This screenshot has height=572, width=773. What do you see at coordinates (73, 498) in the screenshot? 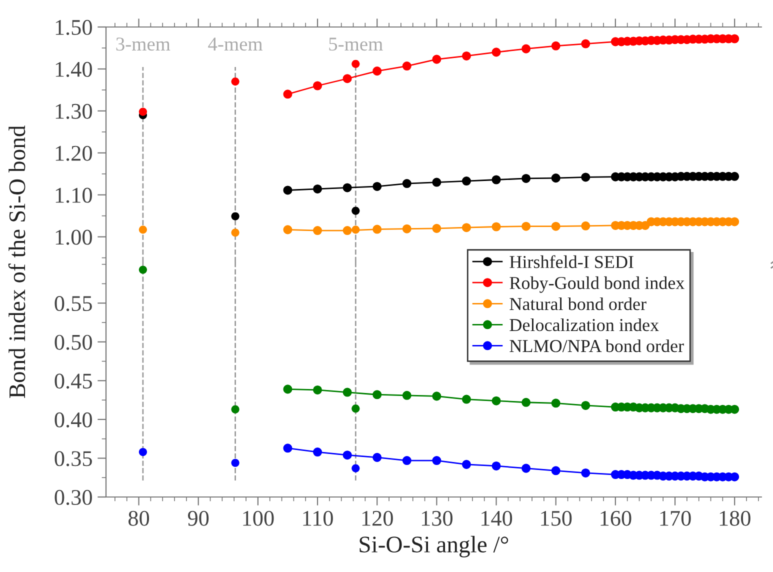
I see `y-tick-label: 0.30` at bounding box center [73, 498].